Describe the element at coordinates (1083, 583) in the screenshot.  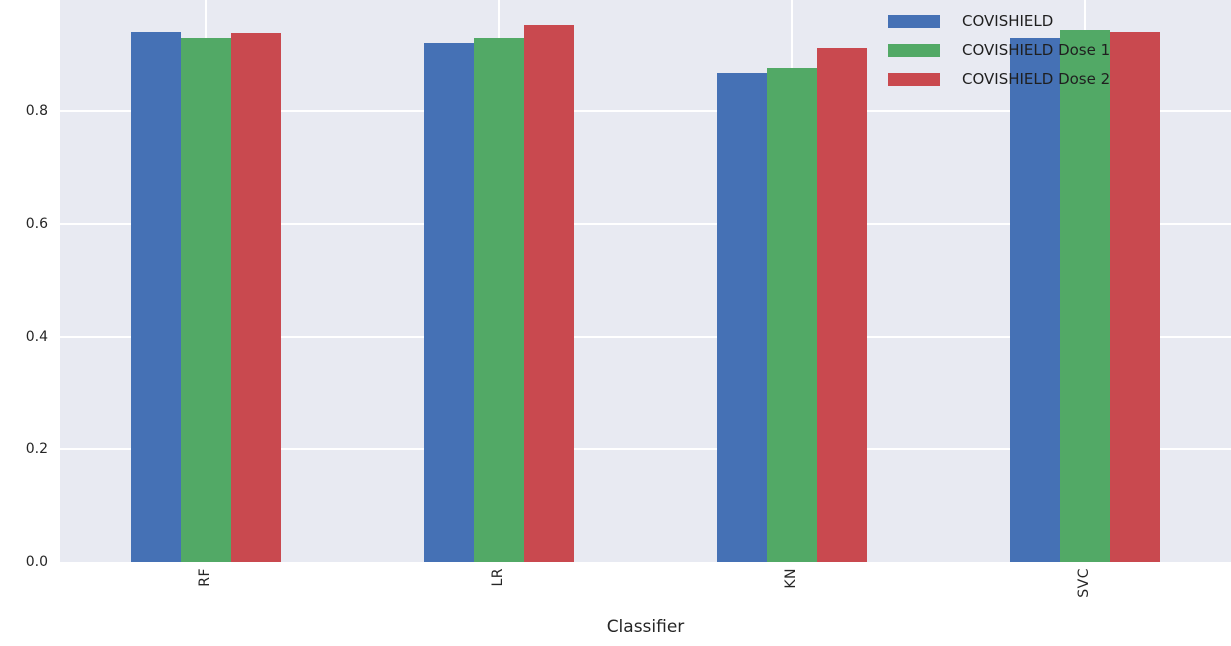
I see `x-tick-label-svc: SVC` at that location.